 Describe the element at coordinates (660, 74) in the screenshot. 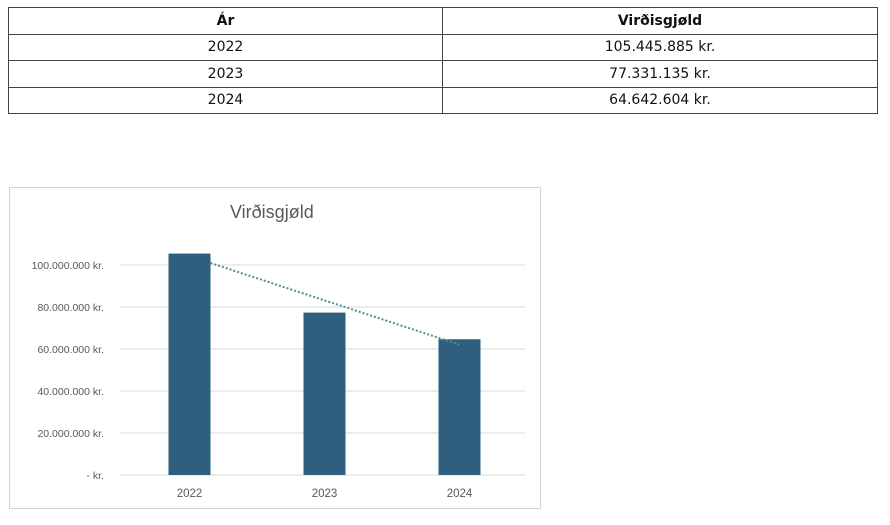

I see `cell-value: 77.331.135 kr.` at that location.